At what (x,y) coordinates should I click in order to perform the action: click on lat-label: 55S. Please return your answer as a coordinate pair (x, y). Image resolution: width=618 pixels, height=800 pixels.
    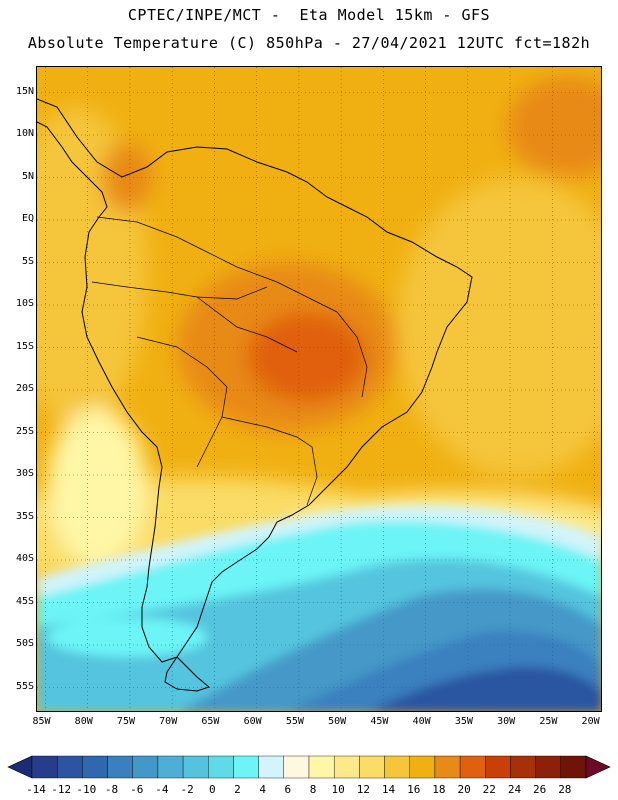
    Looking at the image, I should click on (24, 686).